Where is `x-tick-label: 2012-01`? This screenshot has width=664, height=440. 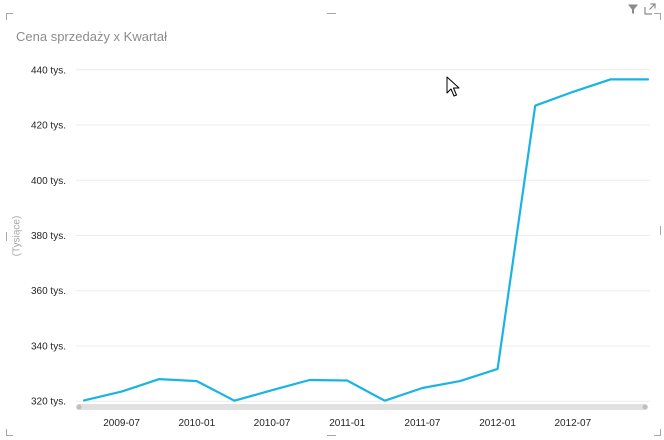
x-tick-label: 2012-01 is located at coordinates (497, 423).